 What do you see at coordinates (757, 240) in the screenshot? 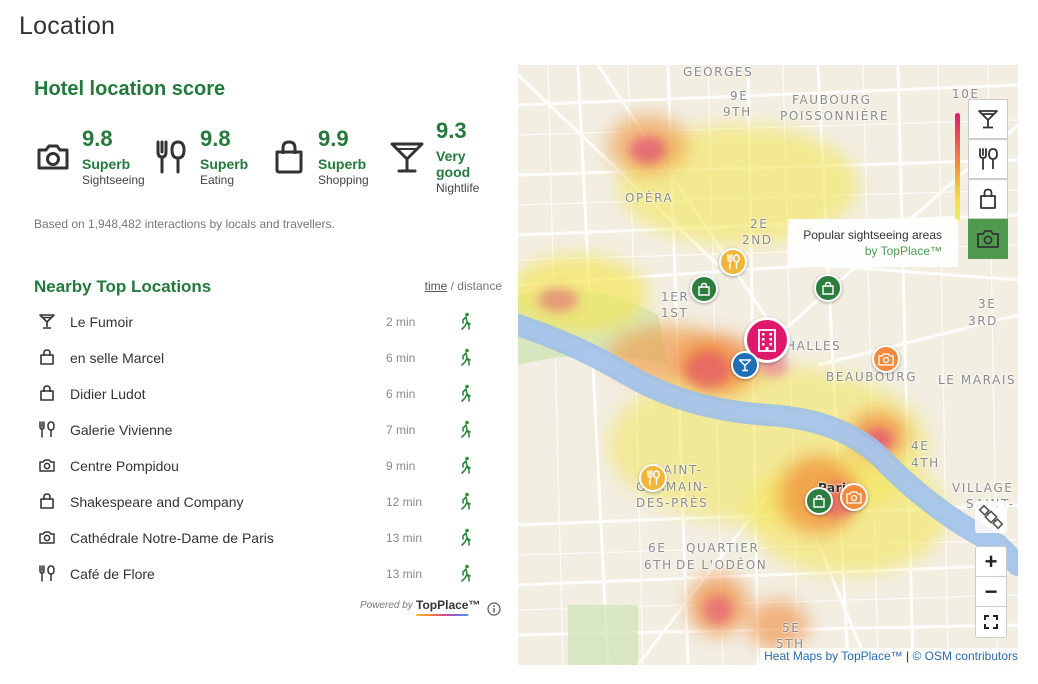
I see `map-label: 2ND` at bounding box center [757, 240].